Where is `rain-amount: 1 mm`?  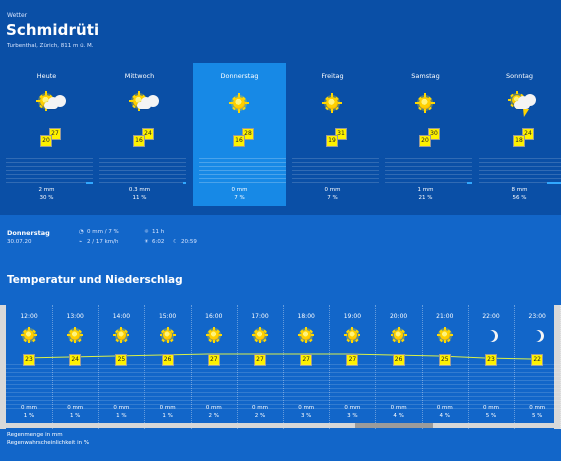 rain-amount: 1 mm is located at coordinates (425, 190).